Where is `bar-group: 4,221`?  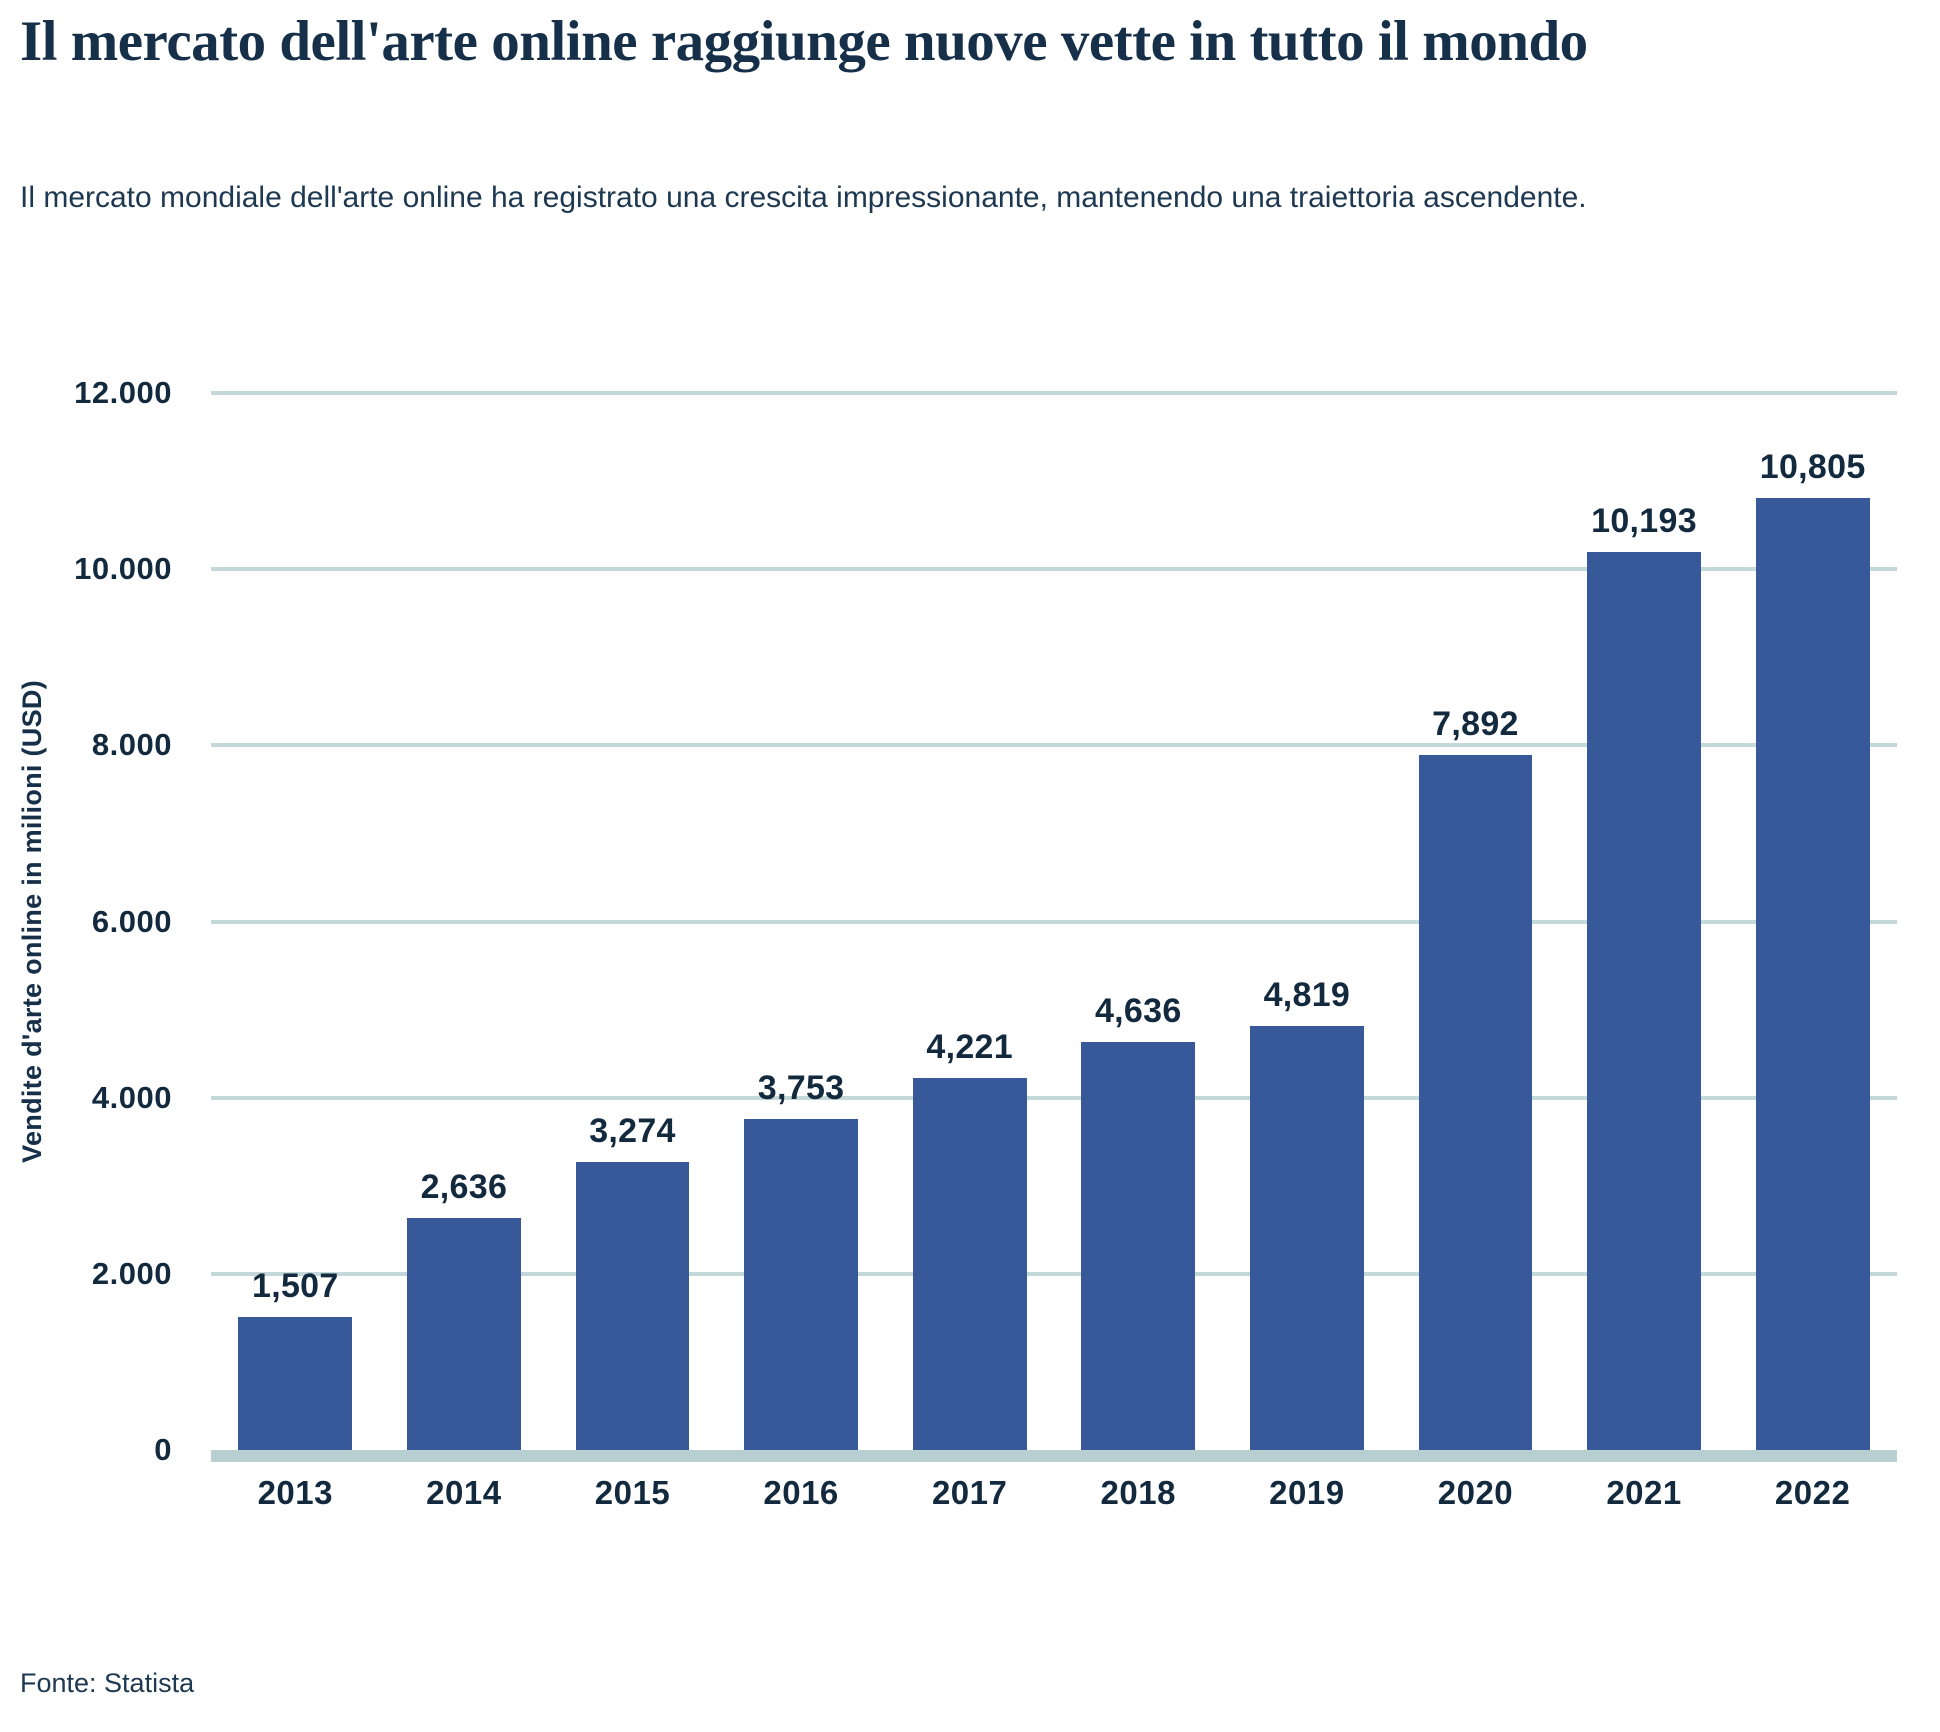
bar-group: 4,221 is located at coordinates (969, 921).